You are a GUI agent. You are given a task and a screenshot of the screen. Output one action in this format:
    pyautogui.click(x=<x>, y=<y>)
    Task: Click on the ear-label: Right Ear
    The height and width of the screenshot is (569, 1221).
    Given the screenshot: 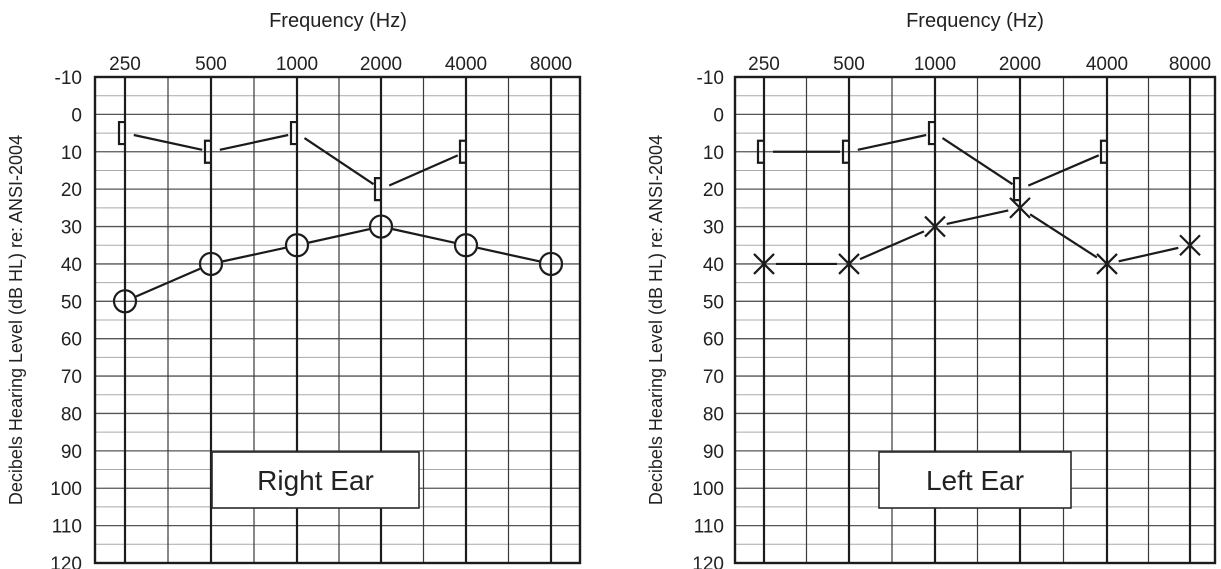 What is the action you would take?
    pyautogui.click(x=315, y=480)
    